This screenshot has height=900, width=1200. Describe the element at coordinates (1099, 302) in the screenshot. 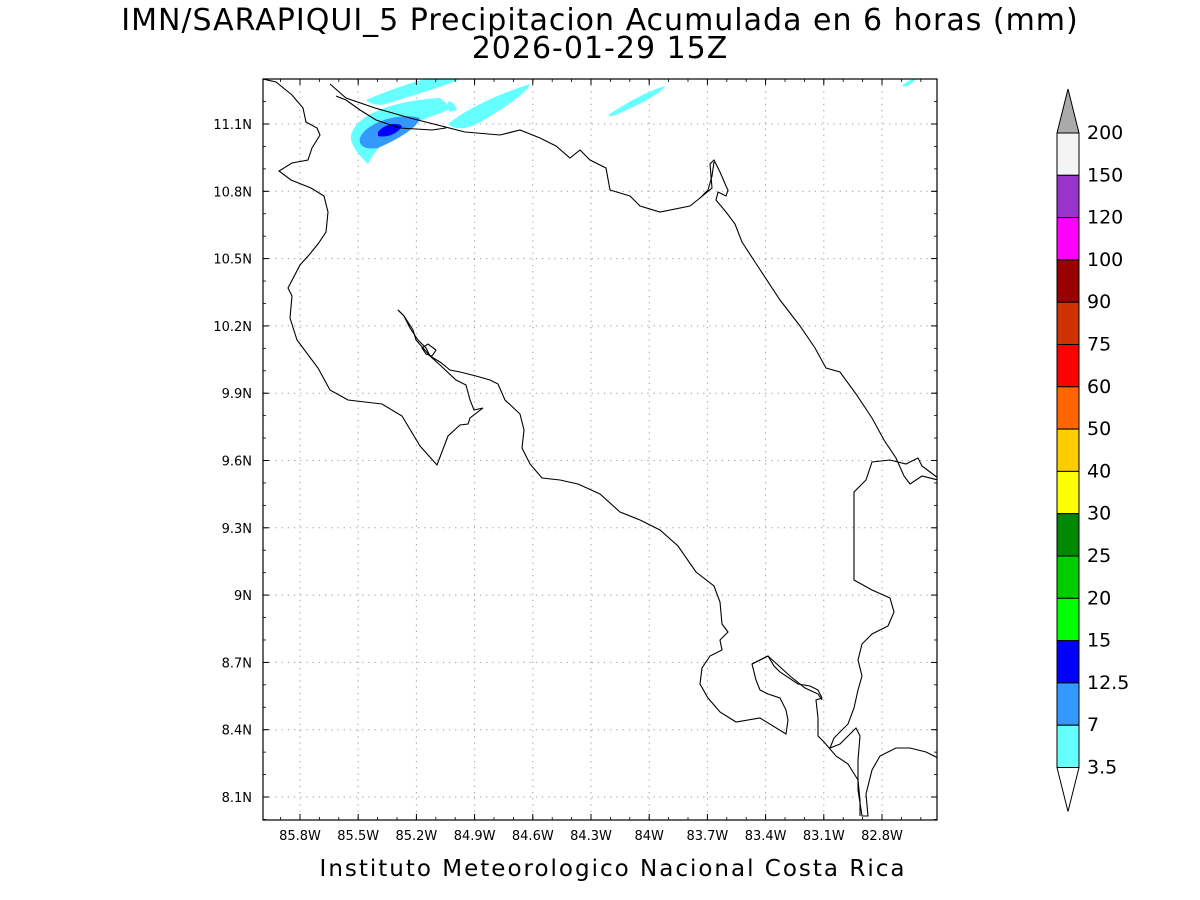

I see `colorbar-level-label: 90` at that location.